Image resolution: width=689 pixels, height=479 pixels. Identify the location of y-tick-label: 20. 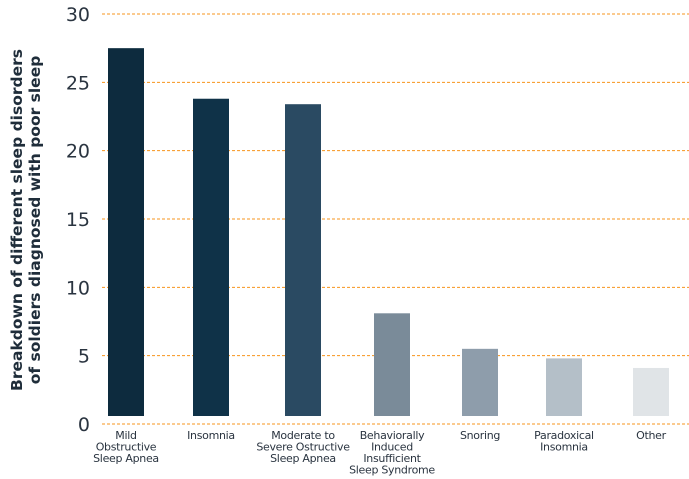
(78, 152).